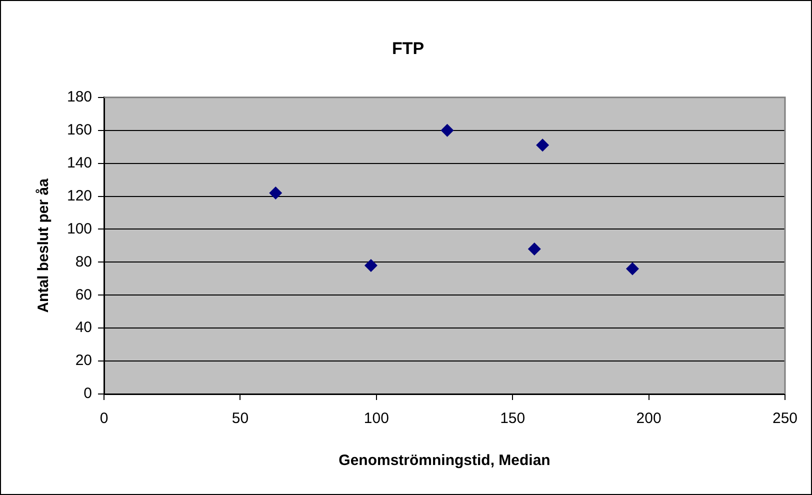 The image size is (812, 495). Describe the element at coordinates (83, 361) in the screenshot. I see `y-tick-label: 20` at that location.